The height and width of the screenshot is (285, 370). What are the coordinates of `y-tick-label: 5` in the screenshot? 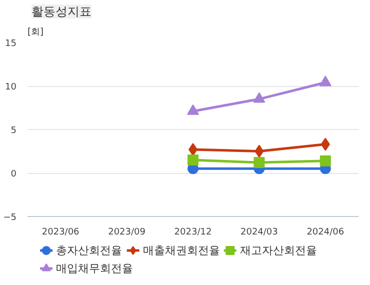 It's located at (13, 131).